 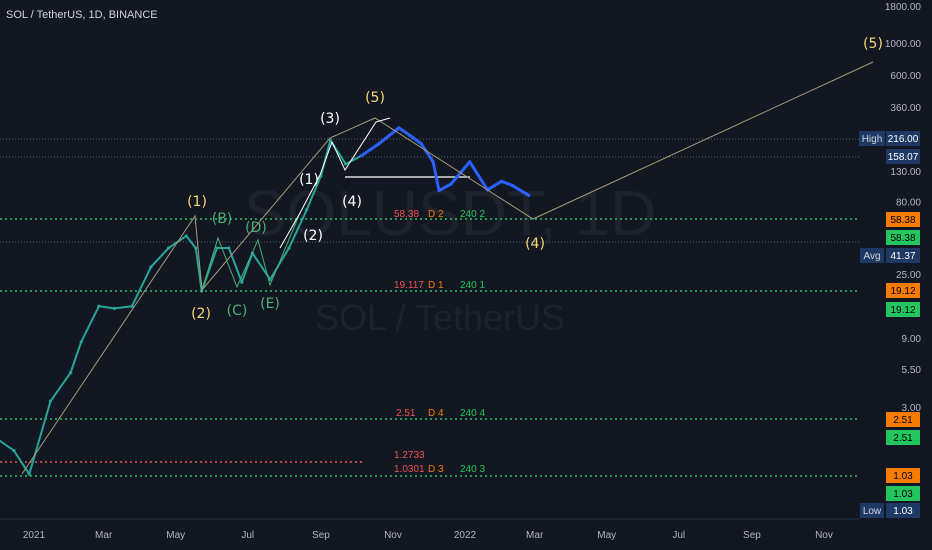 What do you see at coordinates (903, 237) in the screenshot?
I see `fib-58-green-bg` at bounding box center [903, 237].